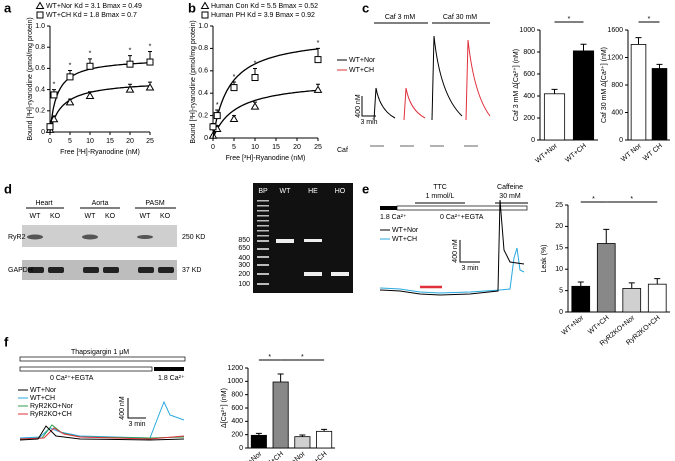 This screenshot has width=675, height=461. What do you see at coordinates (653, 153) in the screenshot?
I see `x-tick-label: WT CH` at bounding box center [653, 153].